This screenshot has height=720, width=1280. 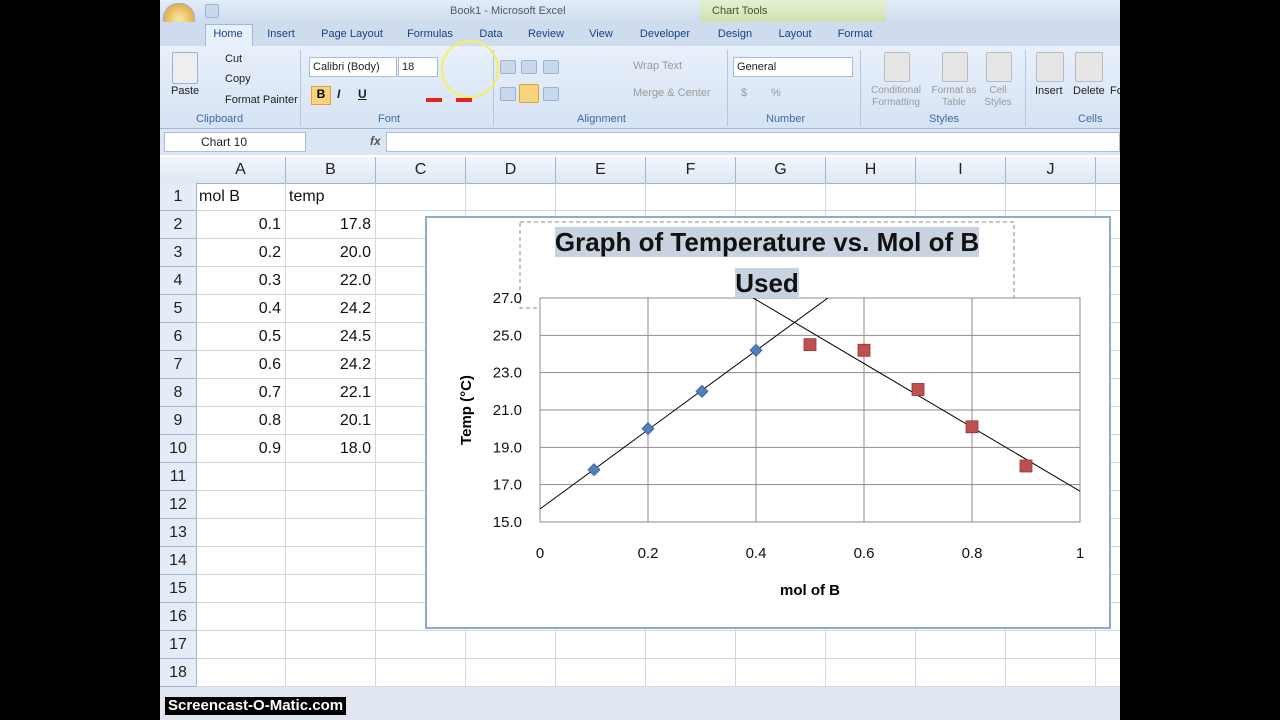 What do you see at coordinates (795, 34) in the screenshot?
I see `ribbon-tab: Layout` at bounding box center [795, 34].